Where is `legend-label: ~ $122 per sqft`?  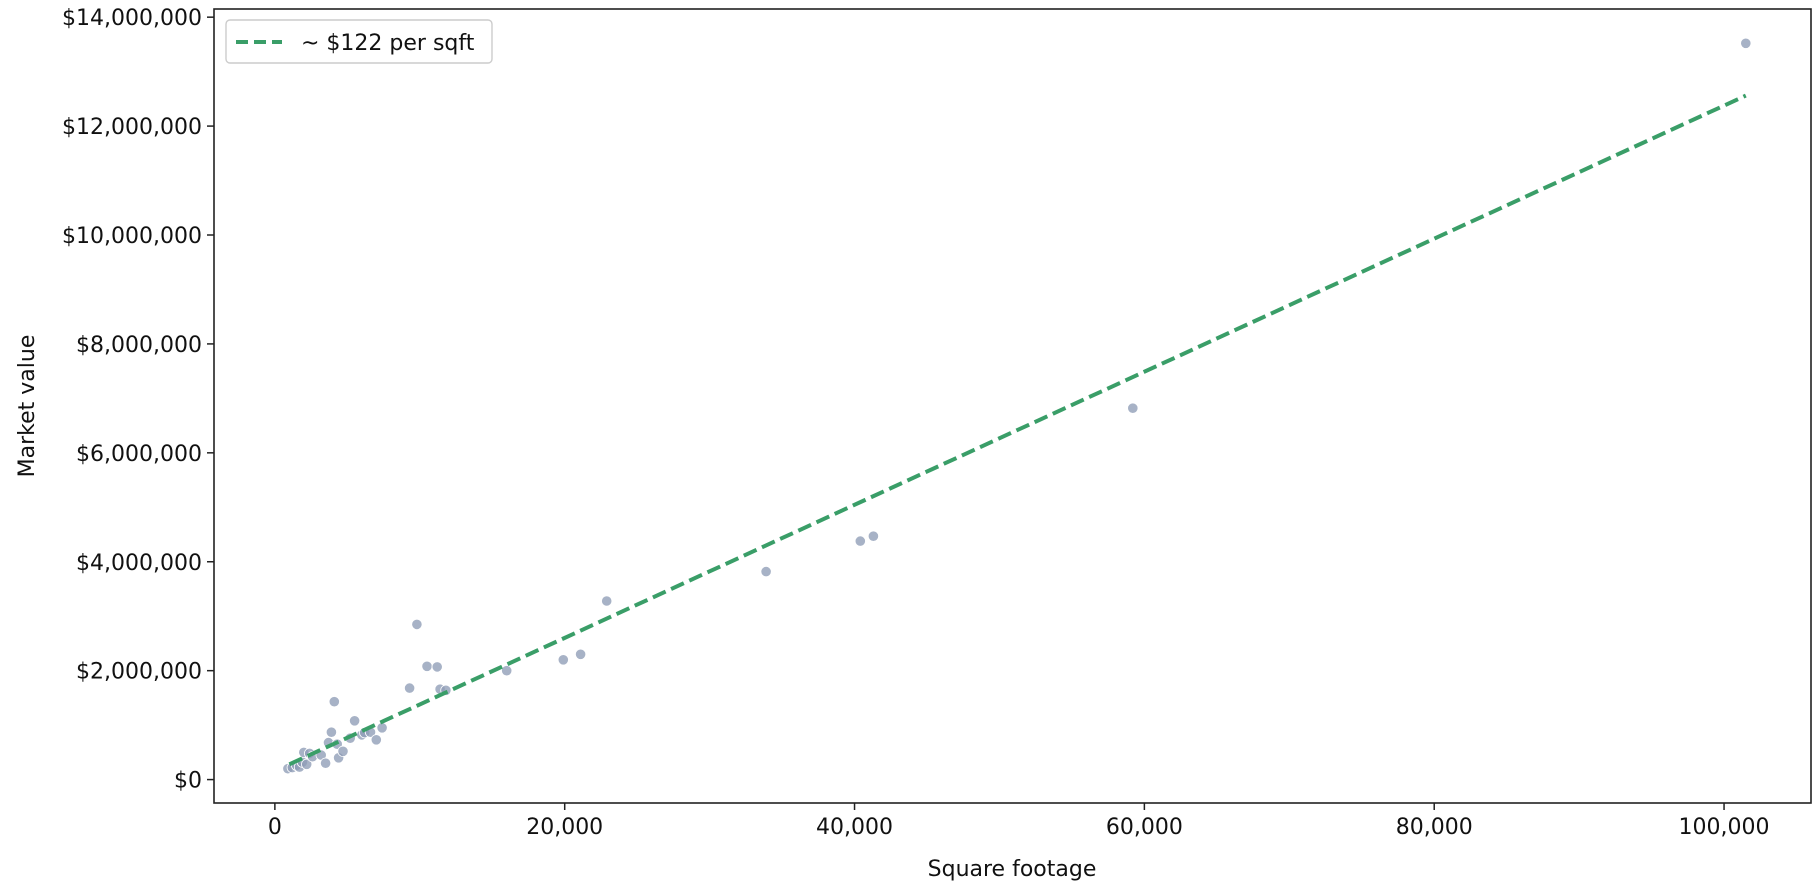 legend-label: ~ $122 per sqft is located at coordinates (388, 43).